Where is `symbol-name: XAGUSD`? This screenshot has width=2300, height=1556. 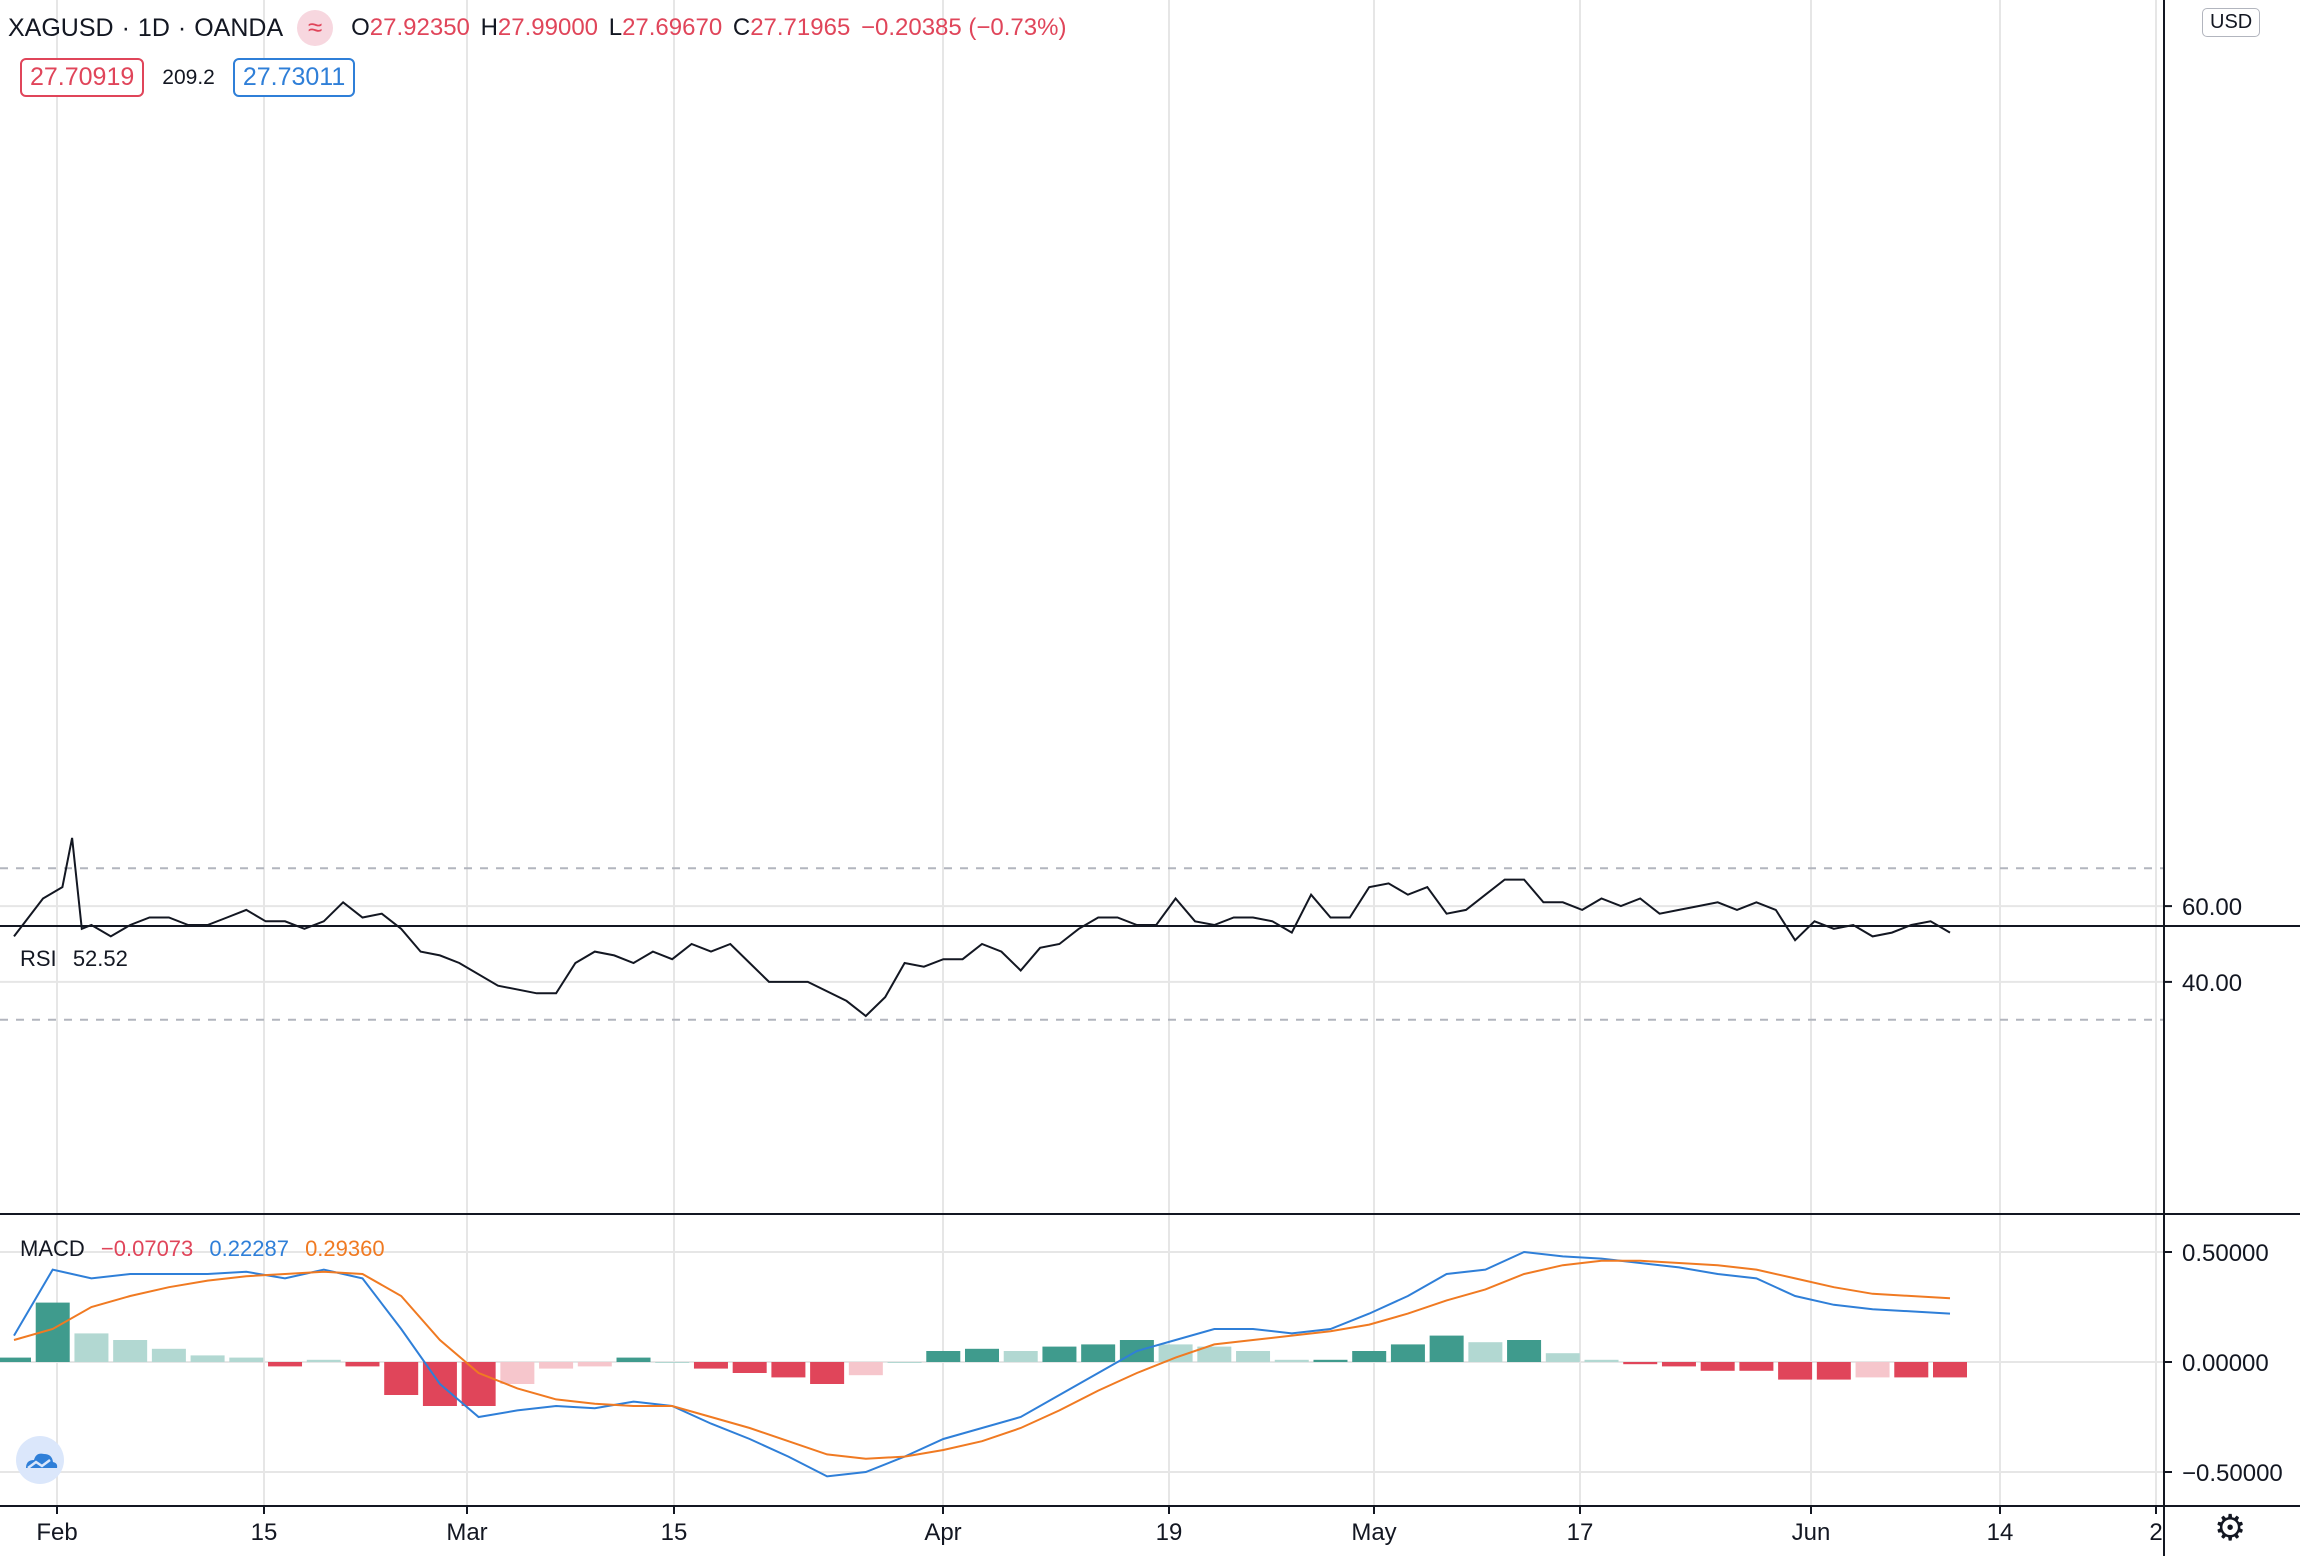 symbol-name: XAGUSD is located at coordinates (61, 27).